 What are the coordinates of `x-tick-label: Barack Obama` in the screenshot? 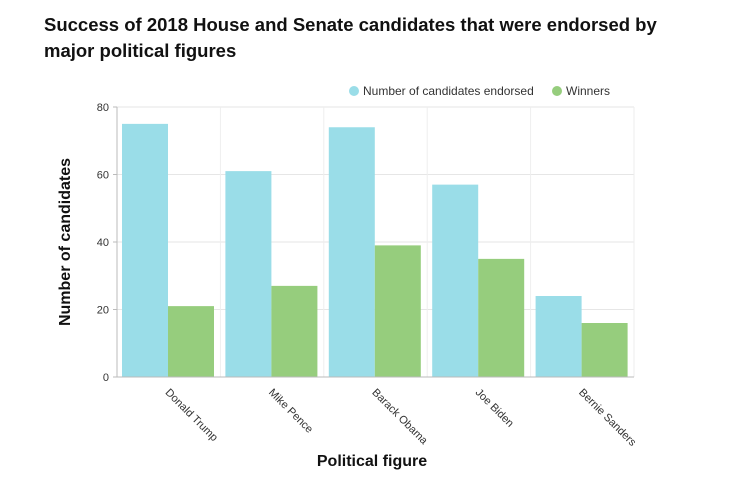 It's located at (399, 417).